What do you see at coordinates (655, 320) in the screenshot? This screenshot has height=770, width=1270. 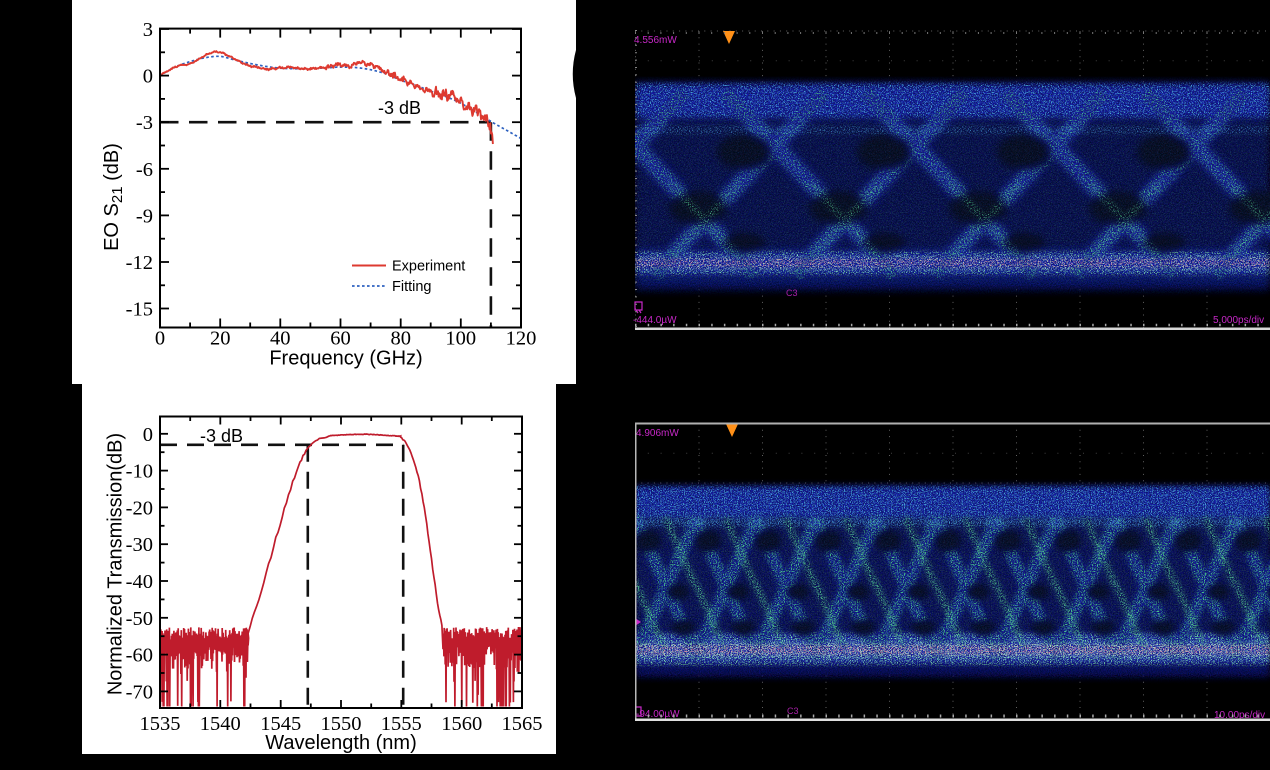 I see `svg-text: -444.0µW` at bounding box center [655, 320].